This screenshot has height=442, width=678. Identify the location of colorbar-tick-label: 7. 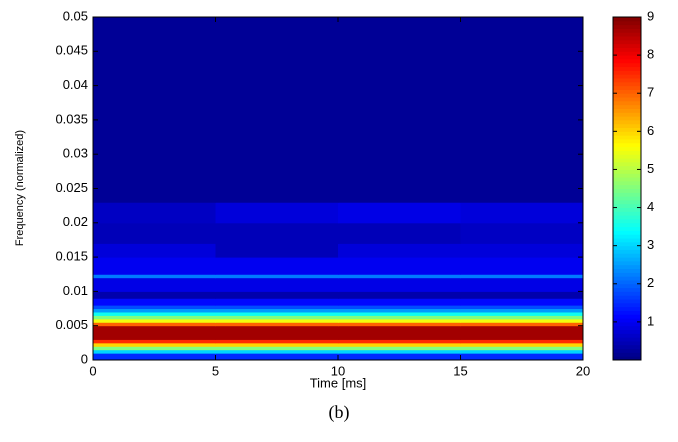
(650, 92).